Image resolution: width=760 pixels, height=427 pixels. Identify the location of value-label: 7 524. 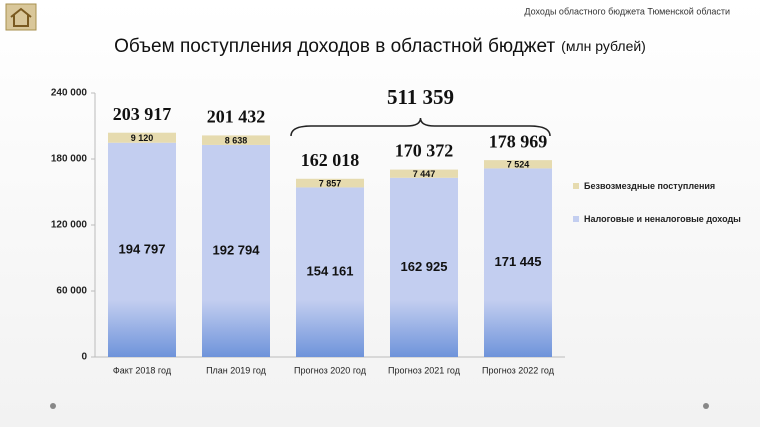
(518, 165).